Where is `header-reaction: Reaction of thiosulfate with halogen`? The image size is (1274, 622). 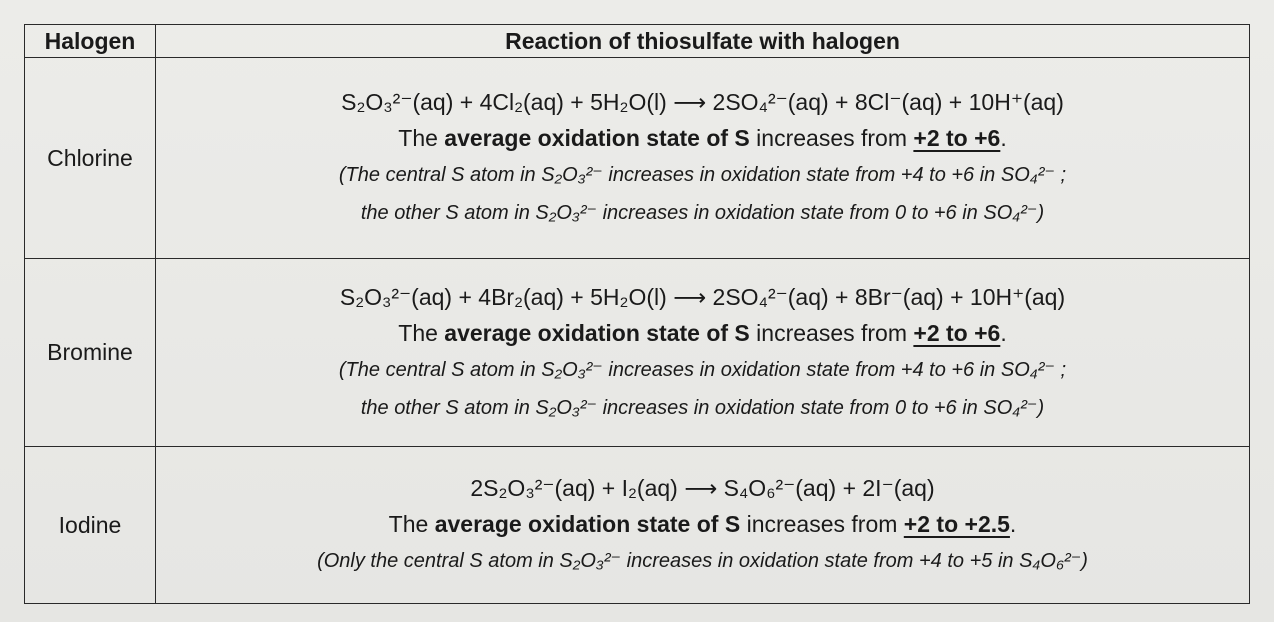 header-reaction: Reaction of thiosulfate with halogen is located at coordinates (702, 41).